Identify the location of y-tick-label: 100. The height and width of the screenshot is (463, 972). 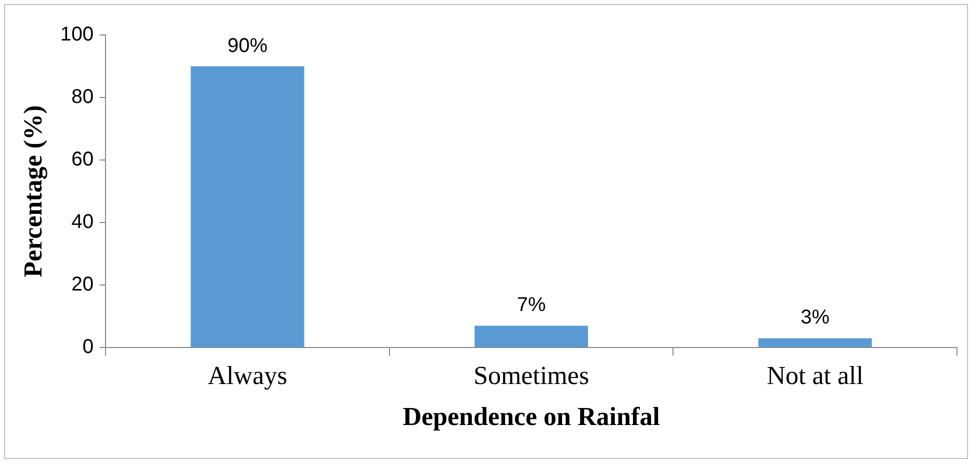
(77, 35).